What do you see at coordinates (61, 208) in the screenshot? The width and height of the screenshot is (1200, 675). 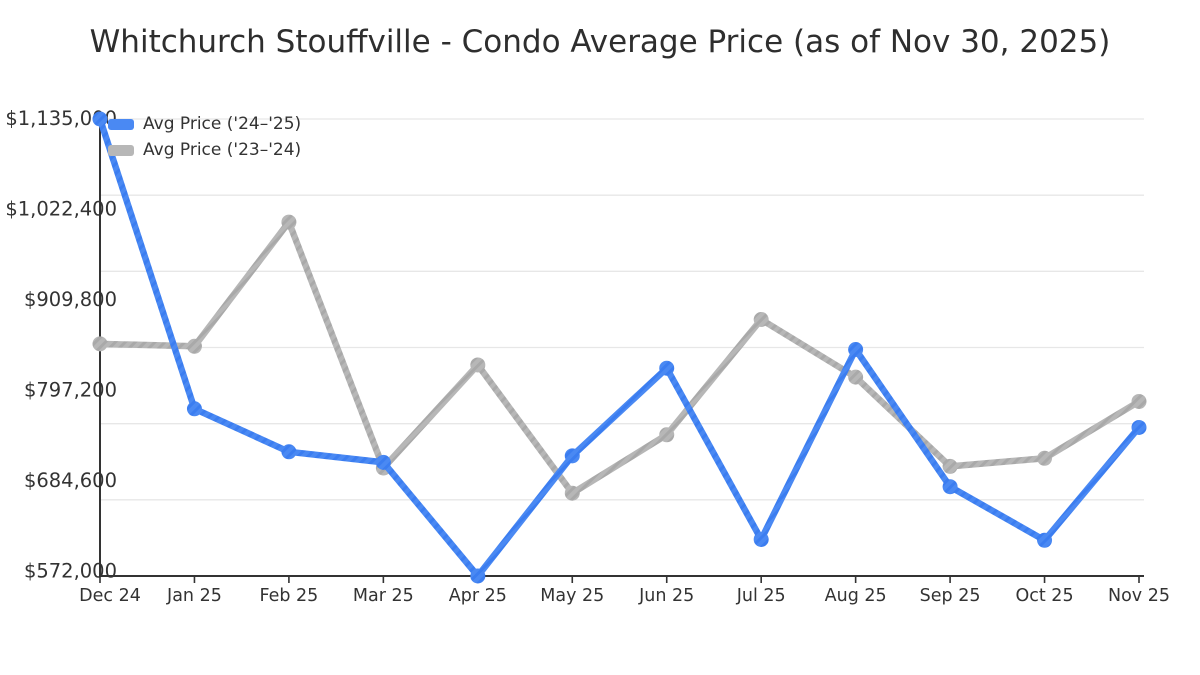 I see `svg-text: $1,022,400` at bounding box center [61, 208].